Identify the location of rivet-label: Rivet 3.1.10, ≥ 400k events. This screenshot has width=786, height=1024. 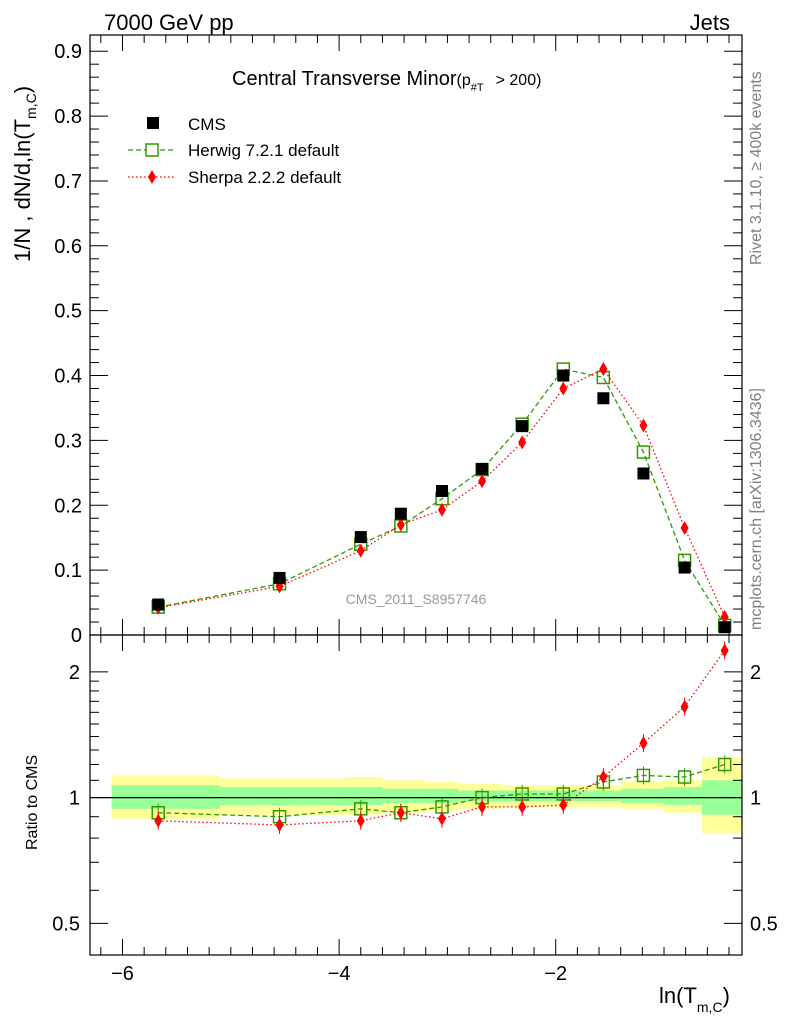
(756, 168).